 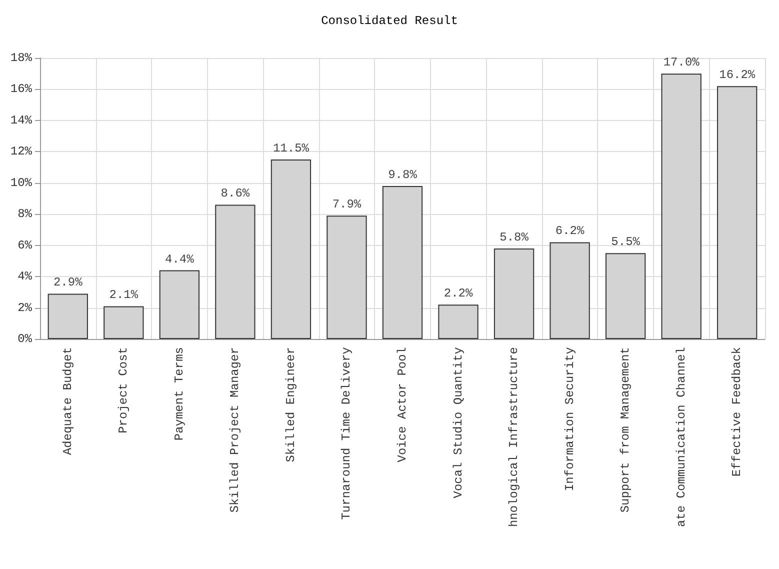 I want to click on x-tick-label: Support from Management, so click(x=625, y=430).